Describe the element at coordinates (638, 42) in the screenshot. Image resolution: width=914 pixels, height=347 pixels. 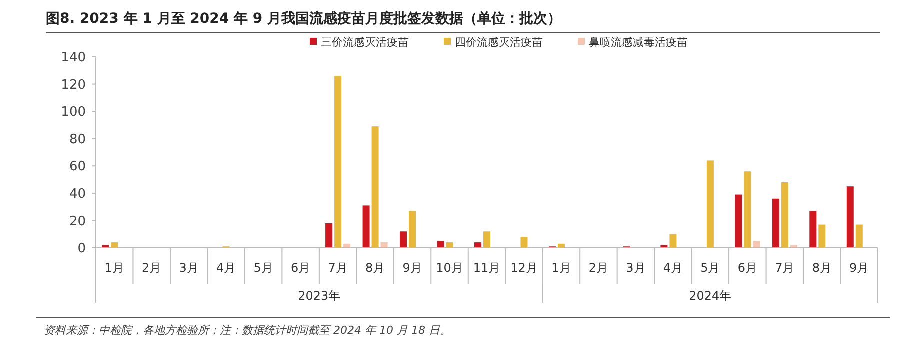
I see `legend-label: 鼻喷流感减毒活疫苗` at that location.